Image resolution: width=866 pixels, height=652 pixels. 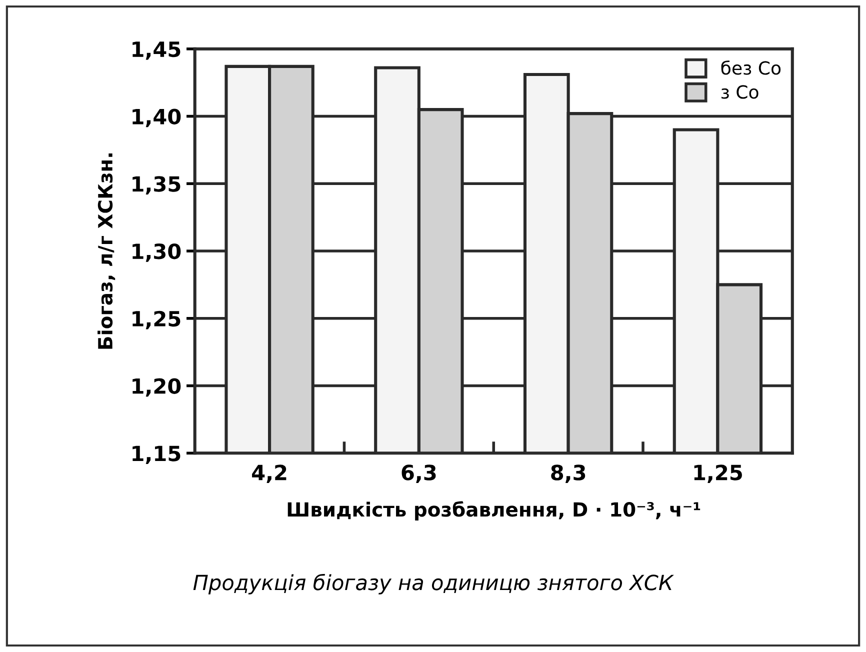 I want to click on y-tick-label: 1,25, so click(x=156, y=320).